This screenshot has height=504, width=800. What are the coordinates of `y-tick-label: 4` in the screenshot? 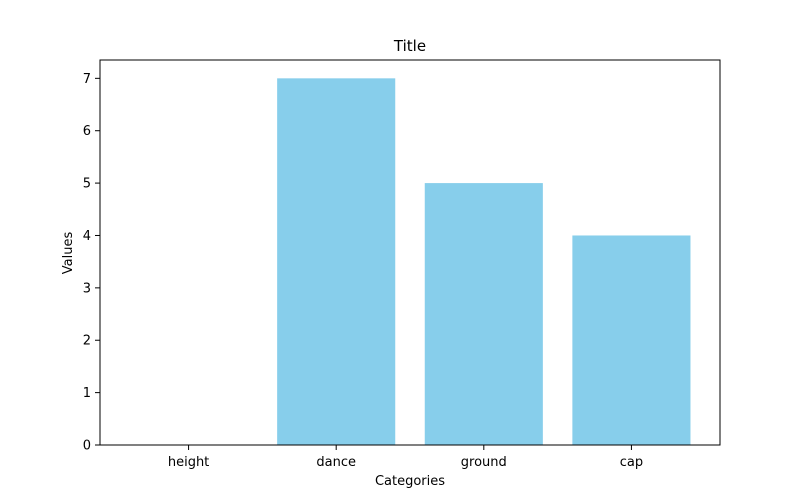 It's located at (87, 236).